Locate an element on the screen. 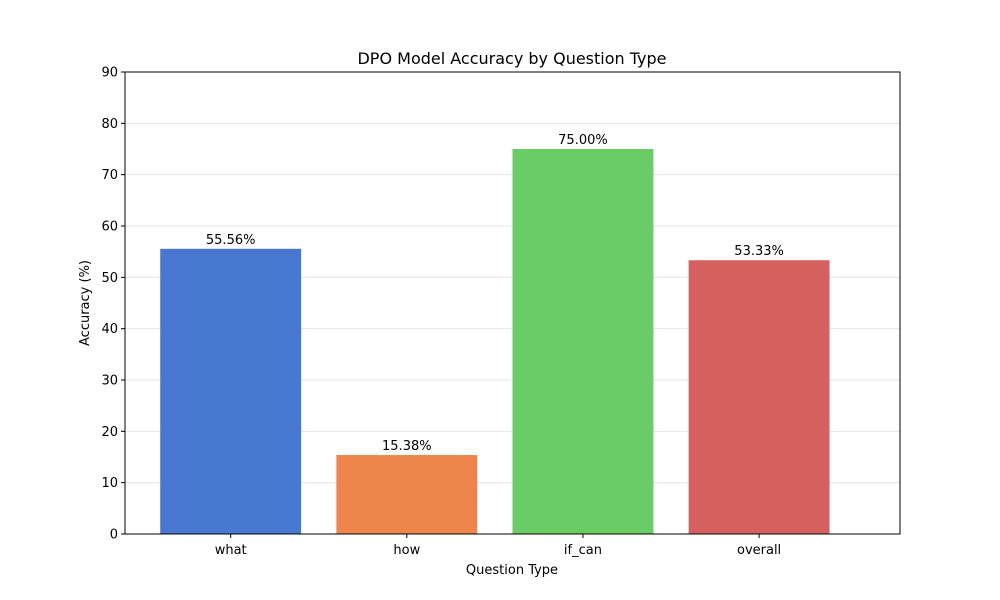 This screenshot has width=1000, height=600. data-label-what: 55.56% is located at coordinates (231, 240).